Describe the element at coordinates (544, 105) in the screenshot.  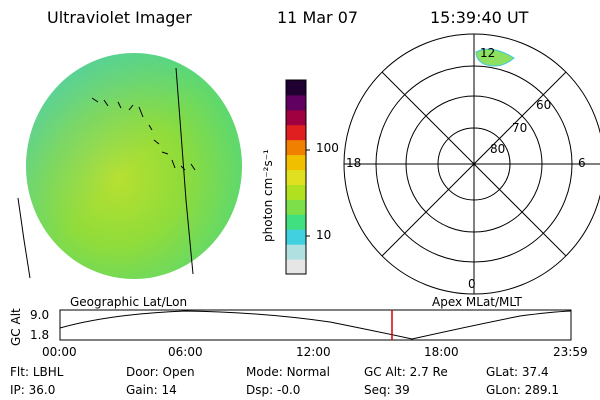
I see `lat-label-60: 60` at that location.